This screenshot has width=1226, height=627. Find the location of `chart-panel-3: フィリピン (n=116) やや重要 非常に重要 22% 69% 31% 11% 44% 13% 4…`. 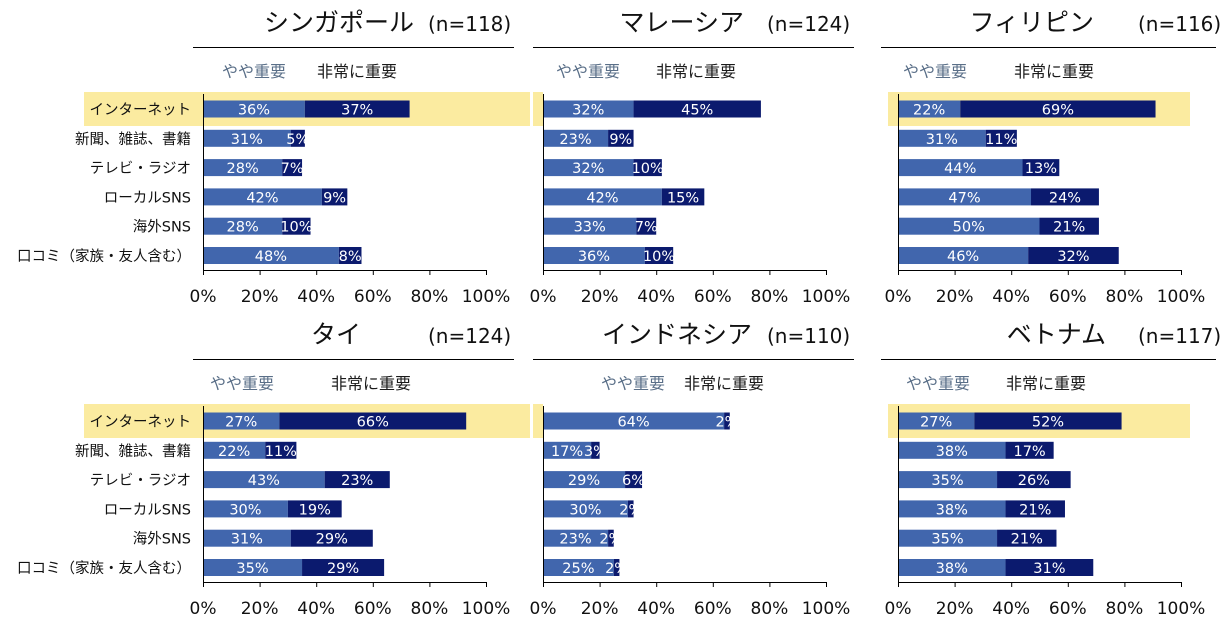

chart-panel-3: フィリピン (n=116) やや重要 非常に重要 22% 69% 31% 11% 44% 13% 4… is located at coordinates (1051, 157).